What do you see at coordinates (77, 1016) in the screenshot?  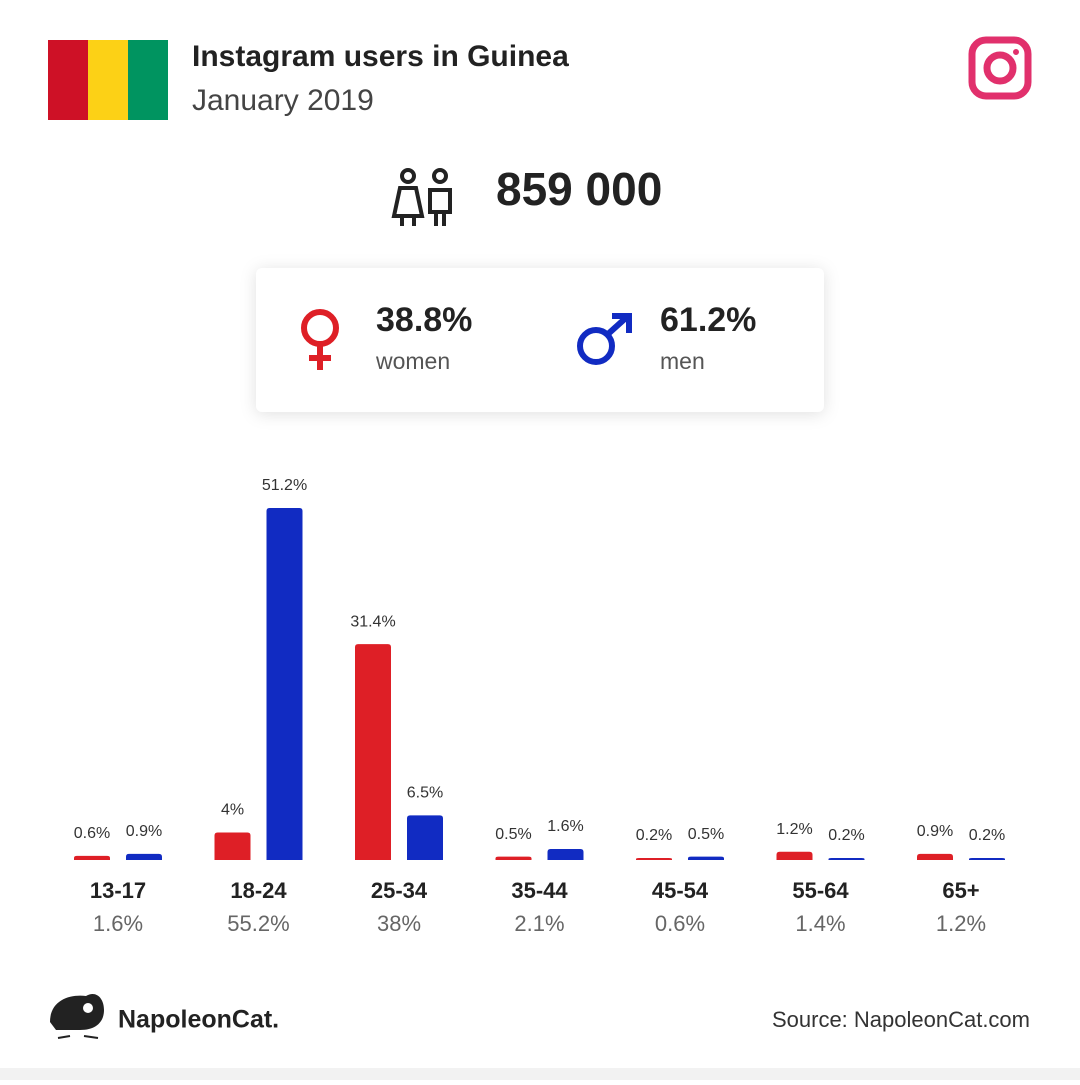 I see `napoleoncat-logo` at bounding box center [77, 1016].